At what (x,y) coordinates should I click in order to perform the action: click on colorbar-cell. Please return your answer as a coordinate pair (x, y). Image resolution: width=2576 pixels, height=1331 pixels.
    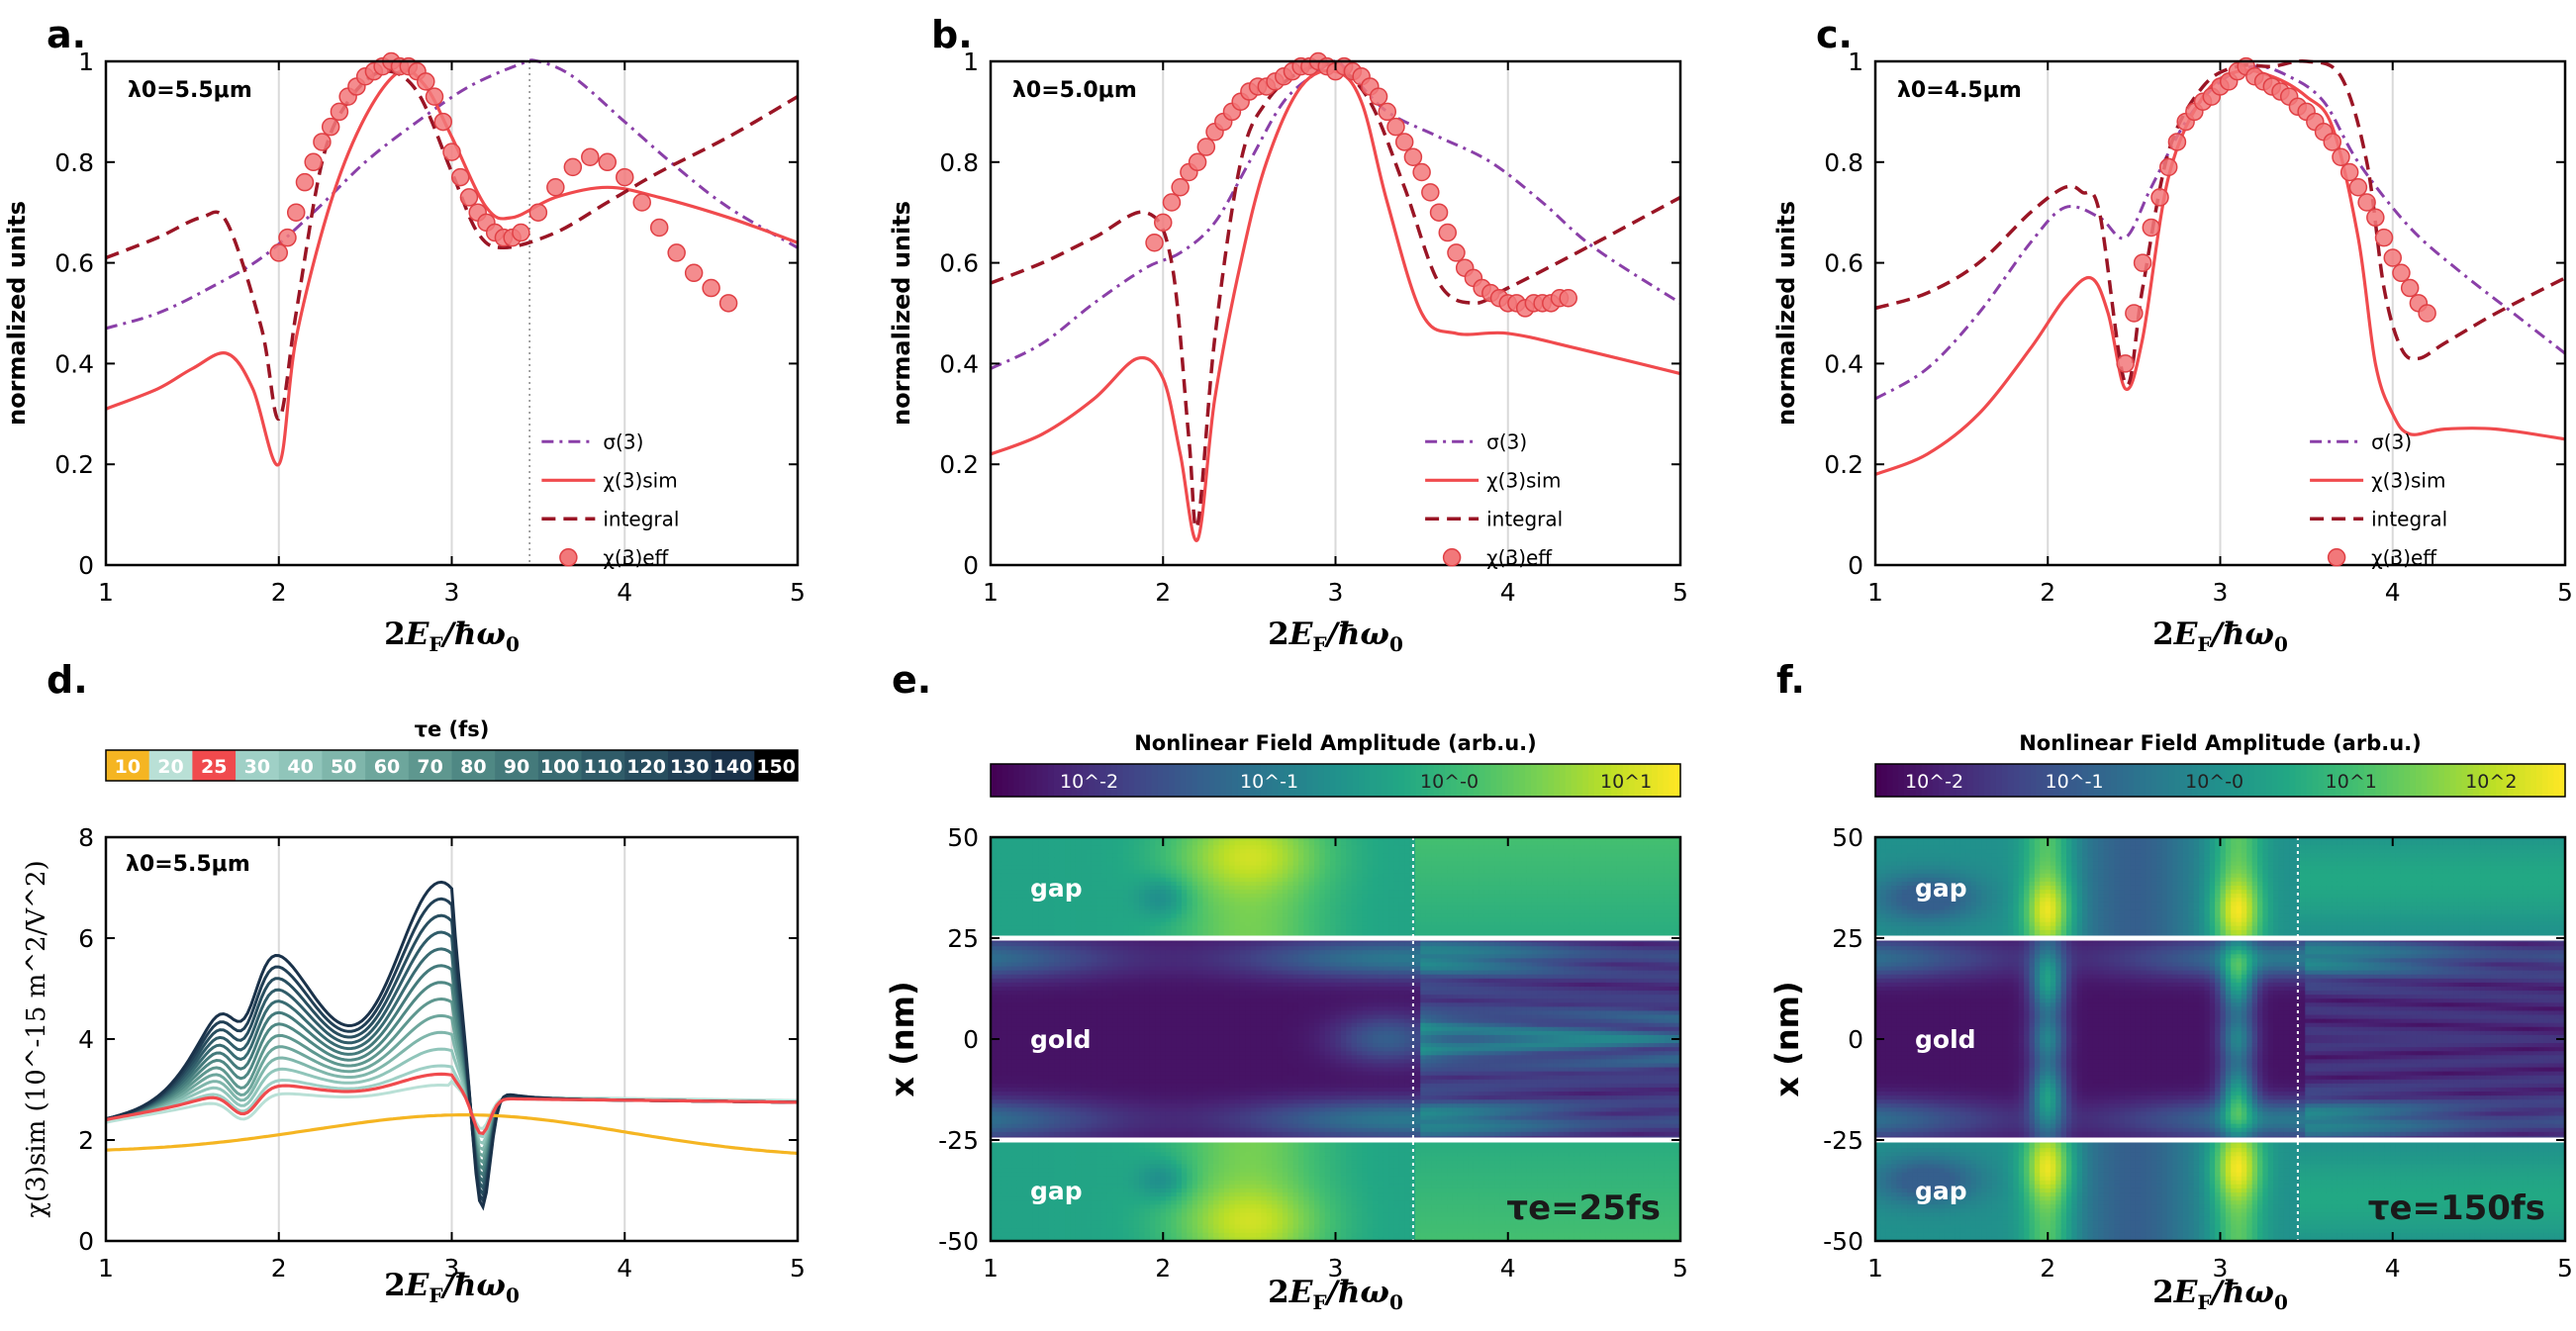
    Looking at the image, I should click on (300, 765).